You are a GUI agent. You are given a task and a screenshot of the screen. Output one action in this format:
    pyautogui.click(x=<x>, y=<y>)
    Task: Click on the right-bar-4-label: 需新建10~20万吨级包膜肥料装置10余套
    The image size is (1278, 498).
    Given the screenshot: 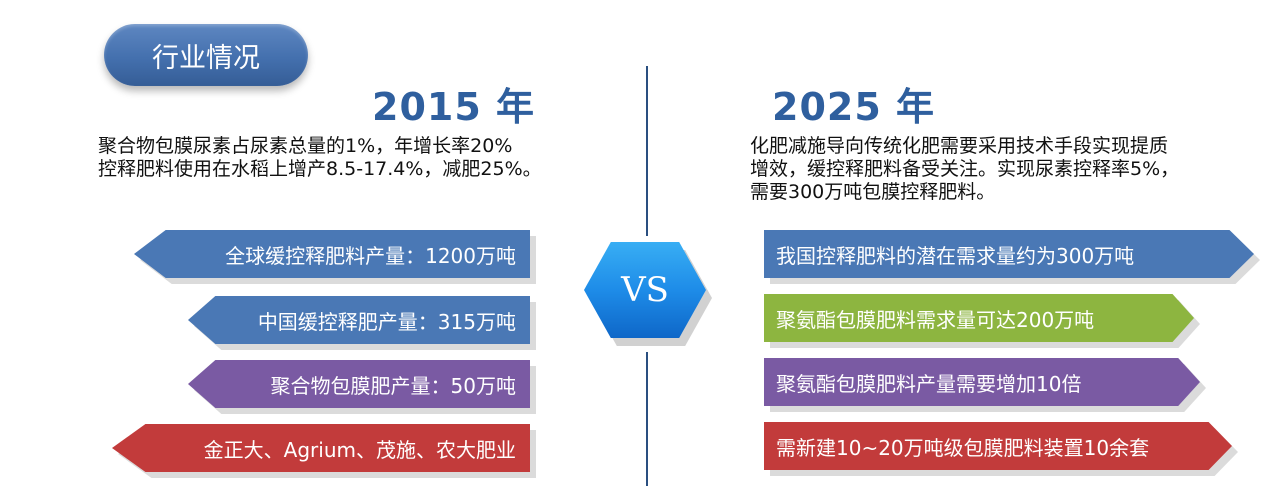 What is the action you would take?
    pyautogui.click(x=998, y=446)
    